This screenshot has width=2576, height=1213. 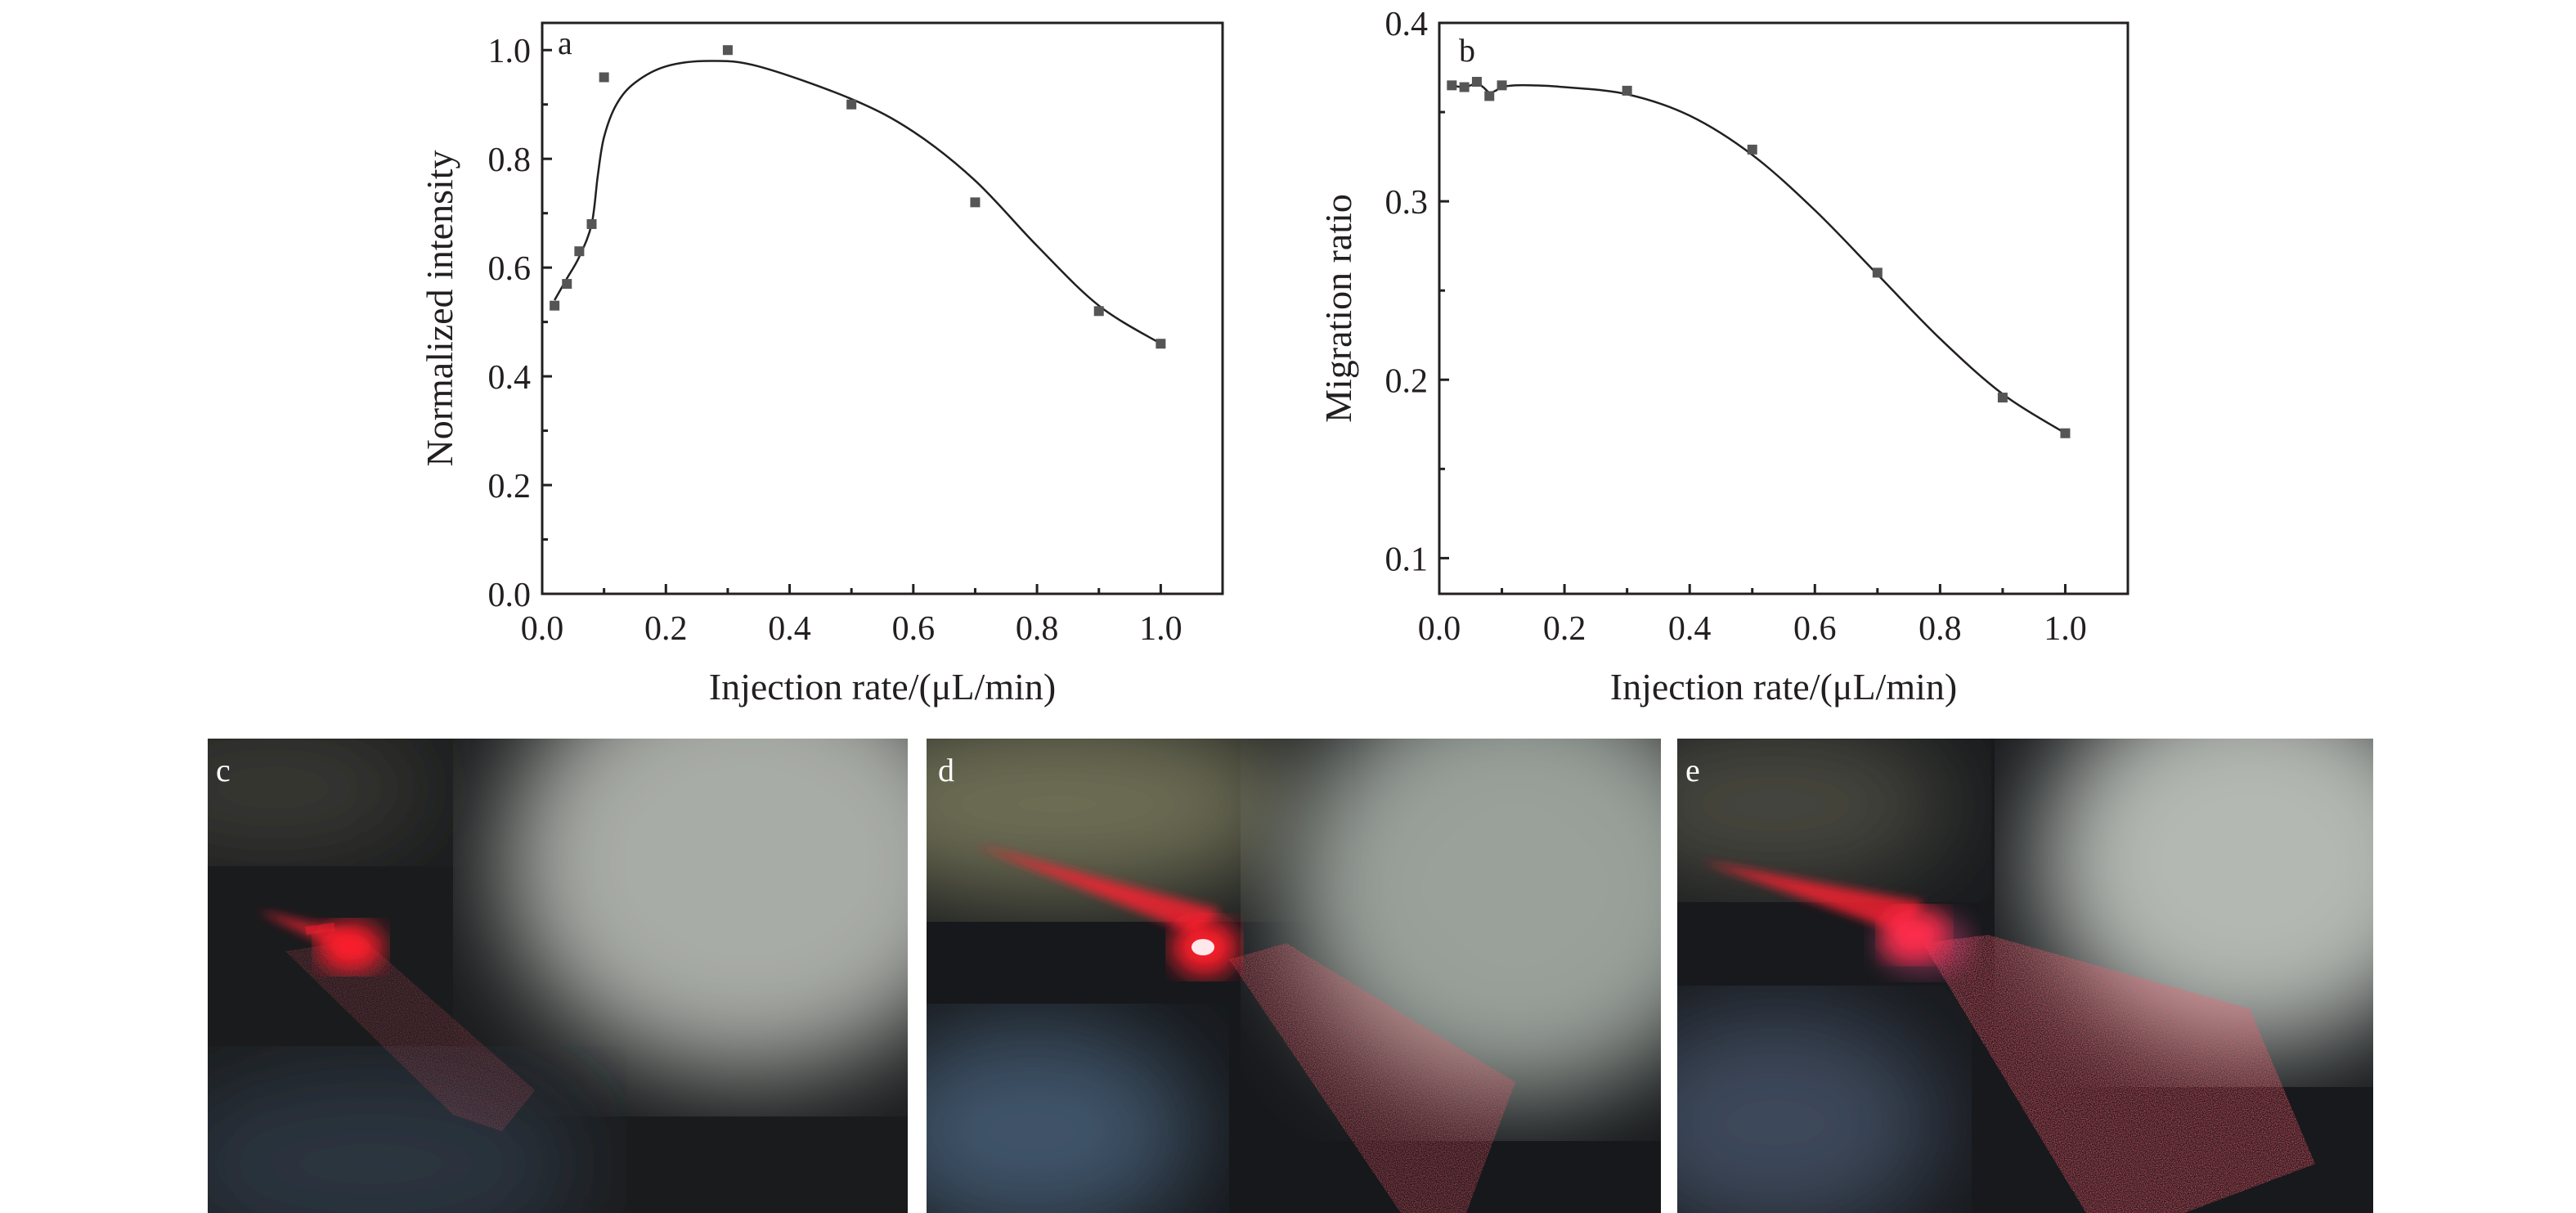 What do you see at coordinates (2119, 1074) in the screenshot?
I see `jet-plume-e` at bounding box center [2119, 1074].